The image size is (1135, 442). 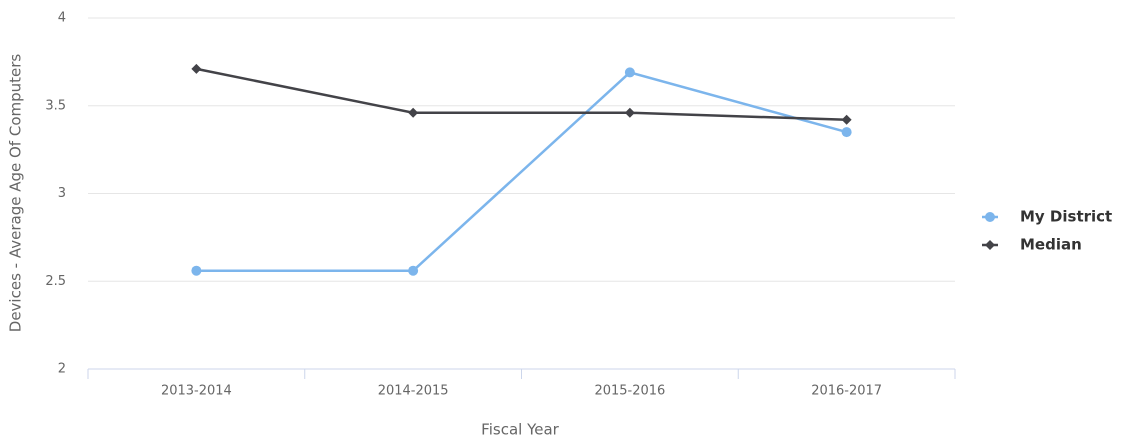 I want to click on y-tick-label: 2, so click(x=62, y=369).